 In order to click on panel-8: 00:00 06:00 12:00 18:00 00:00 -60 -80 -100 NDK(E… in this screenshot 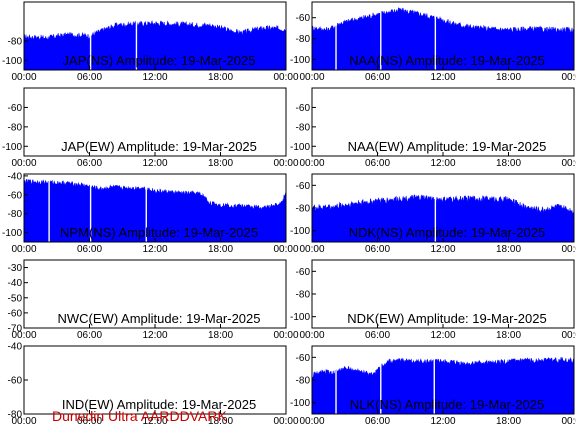, I will do `click(433, 300)`.